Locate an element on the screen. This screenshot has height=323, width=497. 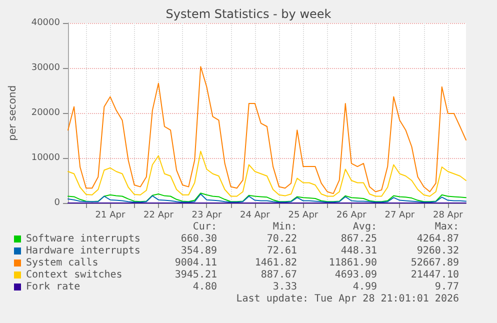
text: 70.22 is located at coordinates (282, 239).